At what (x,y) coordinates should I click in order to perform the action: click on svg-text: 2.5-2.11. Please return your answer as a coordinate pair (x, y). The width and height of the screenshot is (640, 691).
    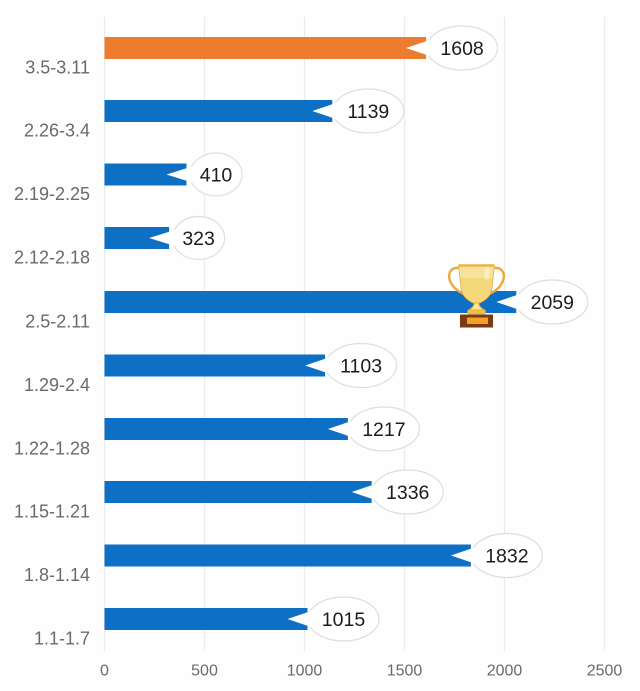
    Looking at the image, I should click on (57, 322).